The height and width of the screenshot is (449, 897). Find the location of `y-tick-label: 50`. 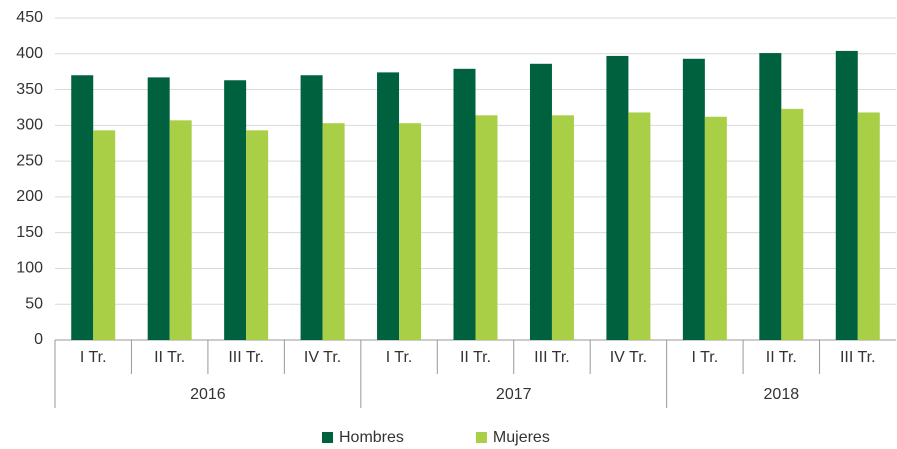

y-tick-label: 50 is located at coordinates (34, 303).